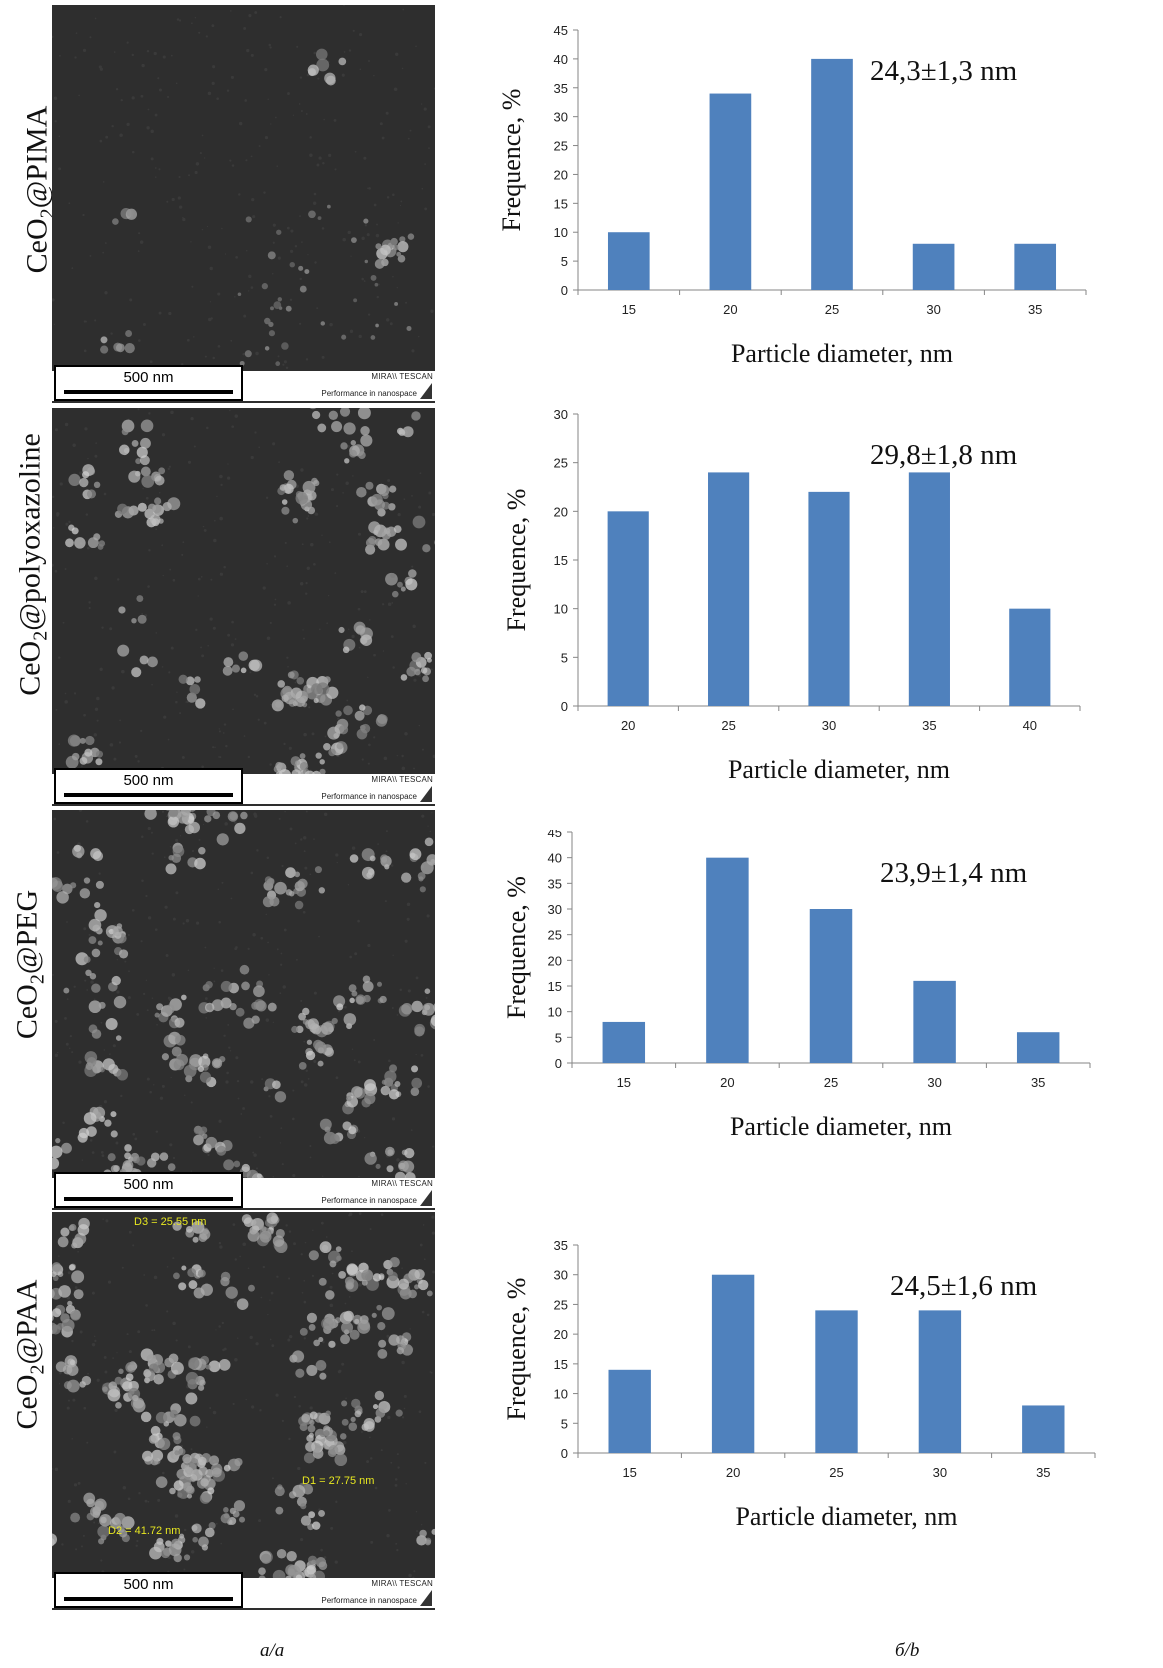  Describe the element at coordinates (29, 1354) in the screenshot. I see `row-label-paa: CeO2@PAA` at that location.